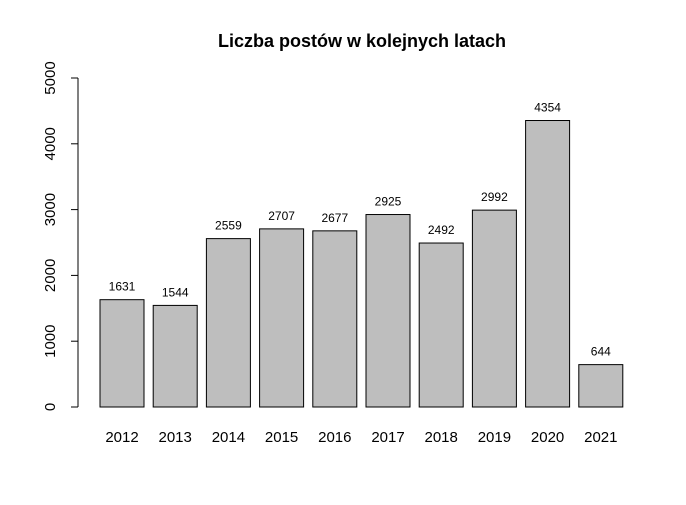  I want to click on bar-2018, so click(441, 325).